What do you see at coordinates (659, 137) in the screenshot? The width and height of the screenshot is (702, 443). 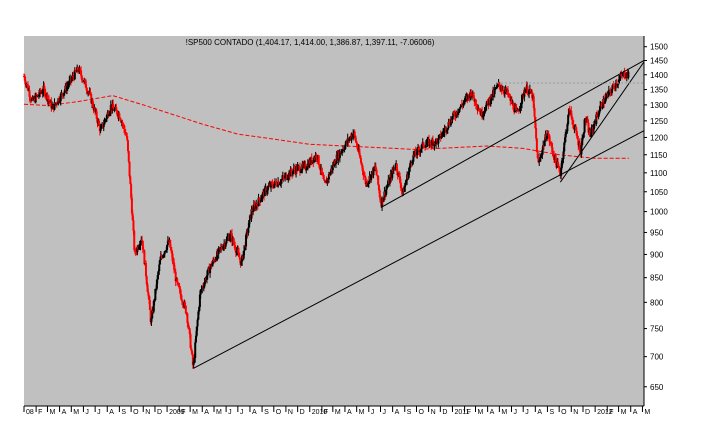 I see `y-tick-label: 1200` at bounding box center [659, 137].